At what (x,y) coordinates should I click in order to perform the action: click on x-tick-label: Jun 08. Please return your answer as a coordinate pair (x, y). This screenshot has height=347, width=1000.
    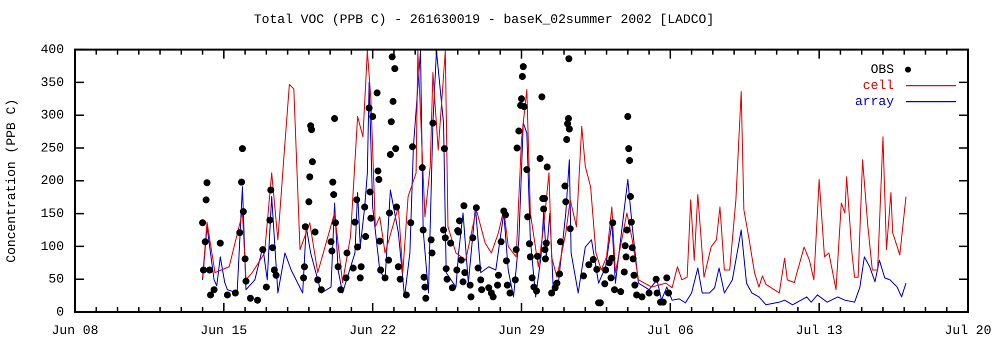
    Looking at the image, I should click on (75, 330).